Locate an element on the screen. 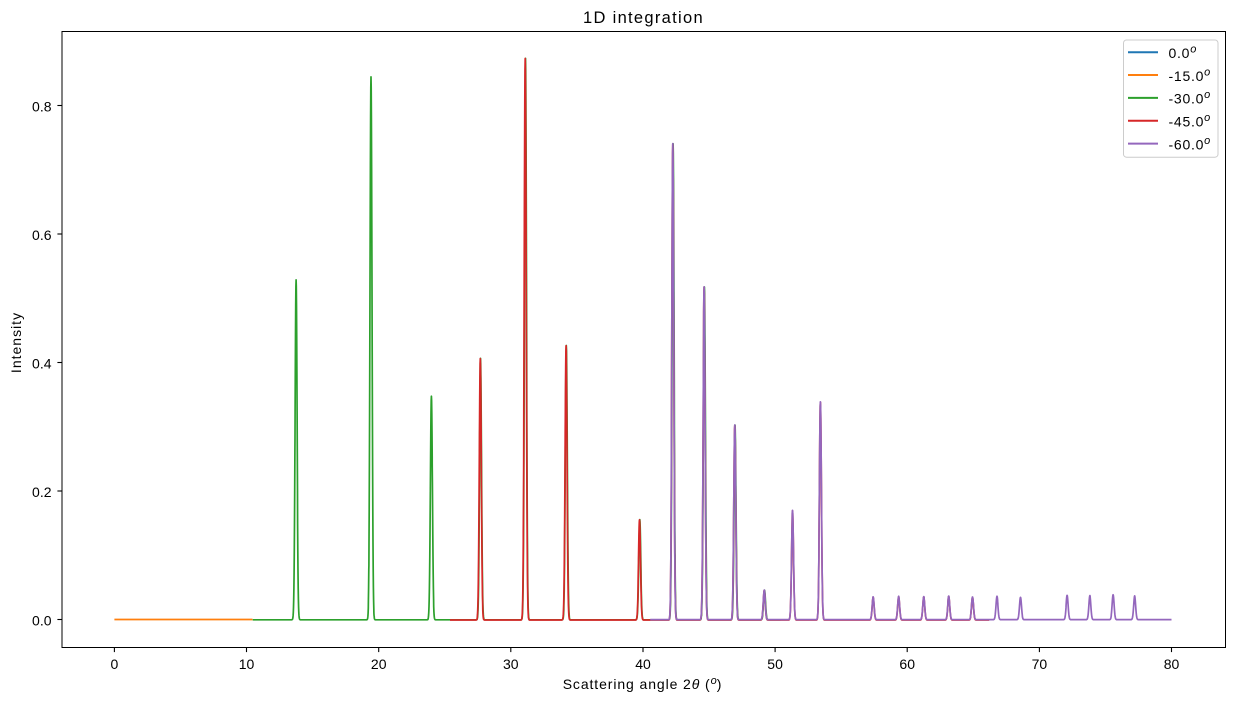 The image size is (1233, 711). svg-text: 0.8 is located at coordinates (42, 107).